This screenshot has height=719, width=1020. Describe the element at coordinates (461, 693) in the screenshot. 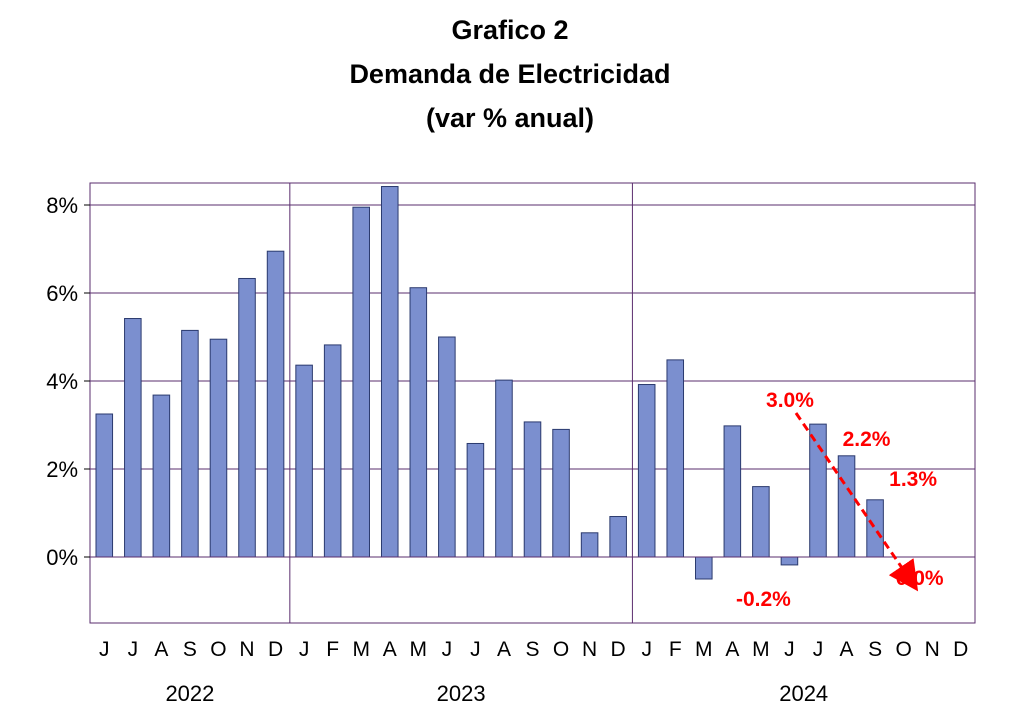

I see `year-label: 2023` at that location.